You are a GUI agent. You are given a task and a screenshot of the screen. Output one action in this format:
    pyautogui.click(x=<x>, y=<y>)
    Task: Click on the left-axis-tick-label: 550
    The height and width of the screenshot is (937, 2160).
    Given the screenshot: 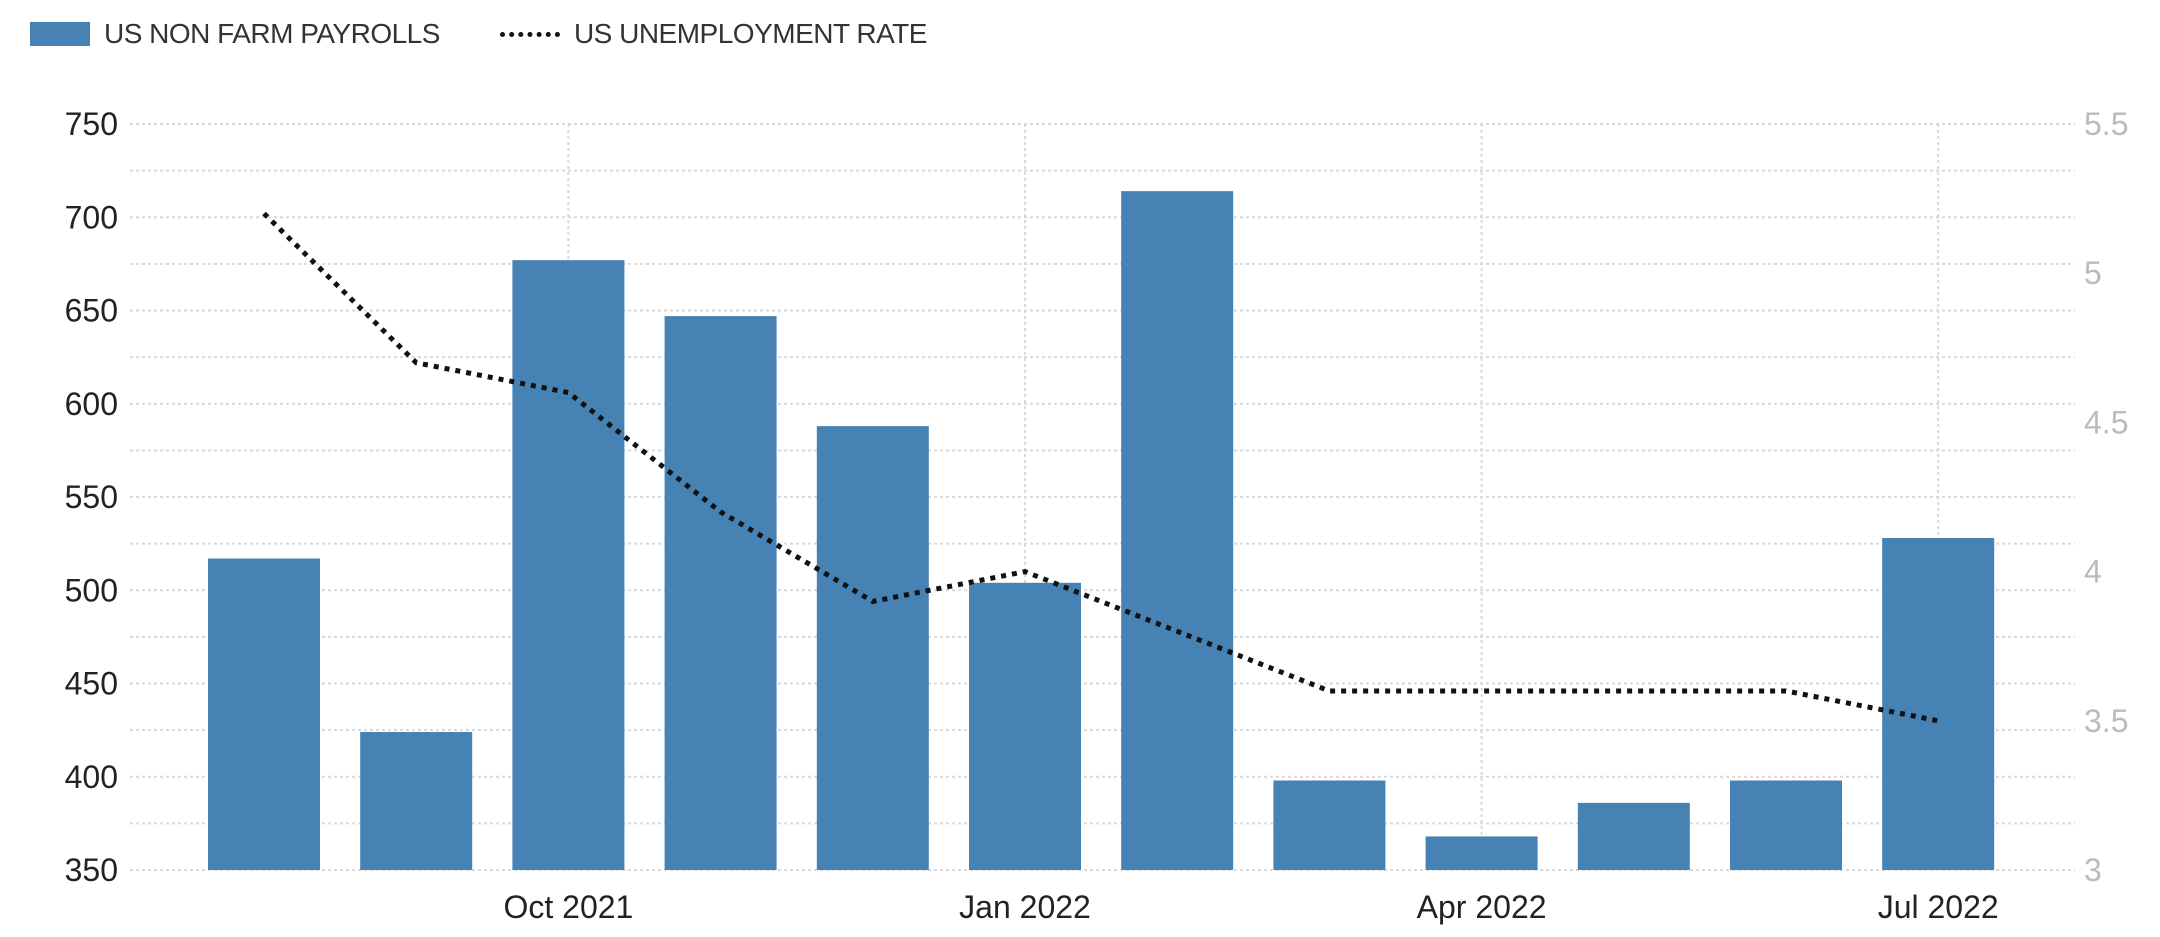 What is the action you would take?
    pyautogui.click(x=91, y=497)
    